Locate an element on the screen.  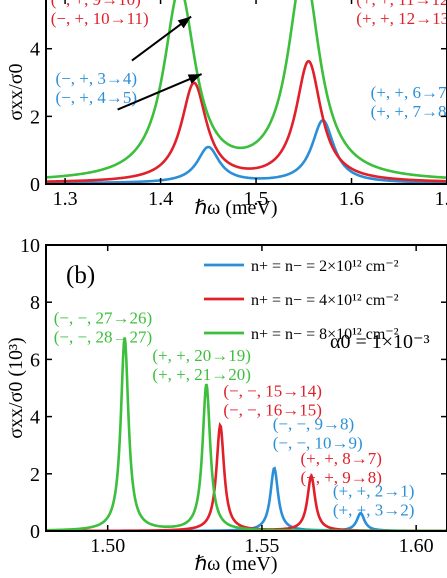
x-tick-label: 1.4 is located at coordinates (160, 199).